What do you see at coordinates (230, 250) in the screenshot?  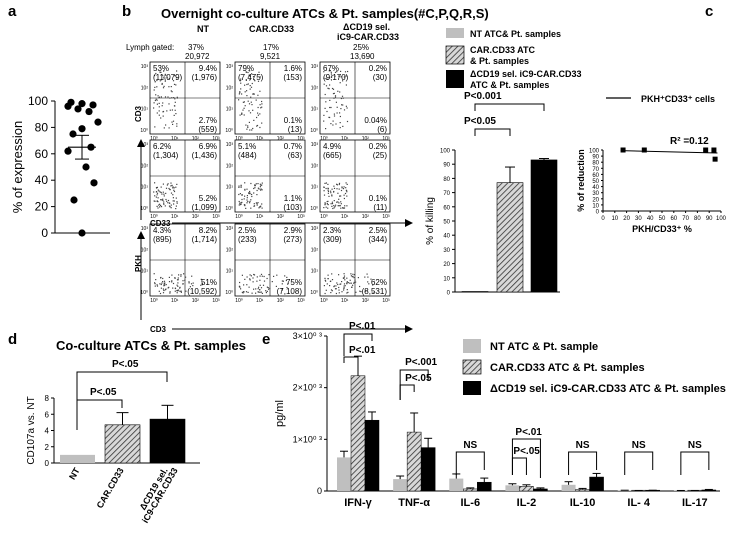 I see `flow-y-tick: 10²` at bounding box center [230, 250].